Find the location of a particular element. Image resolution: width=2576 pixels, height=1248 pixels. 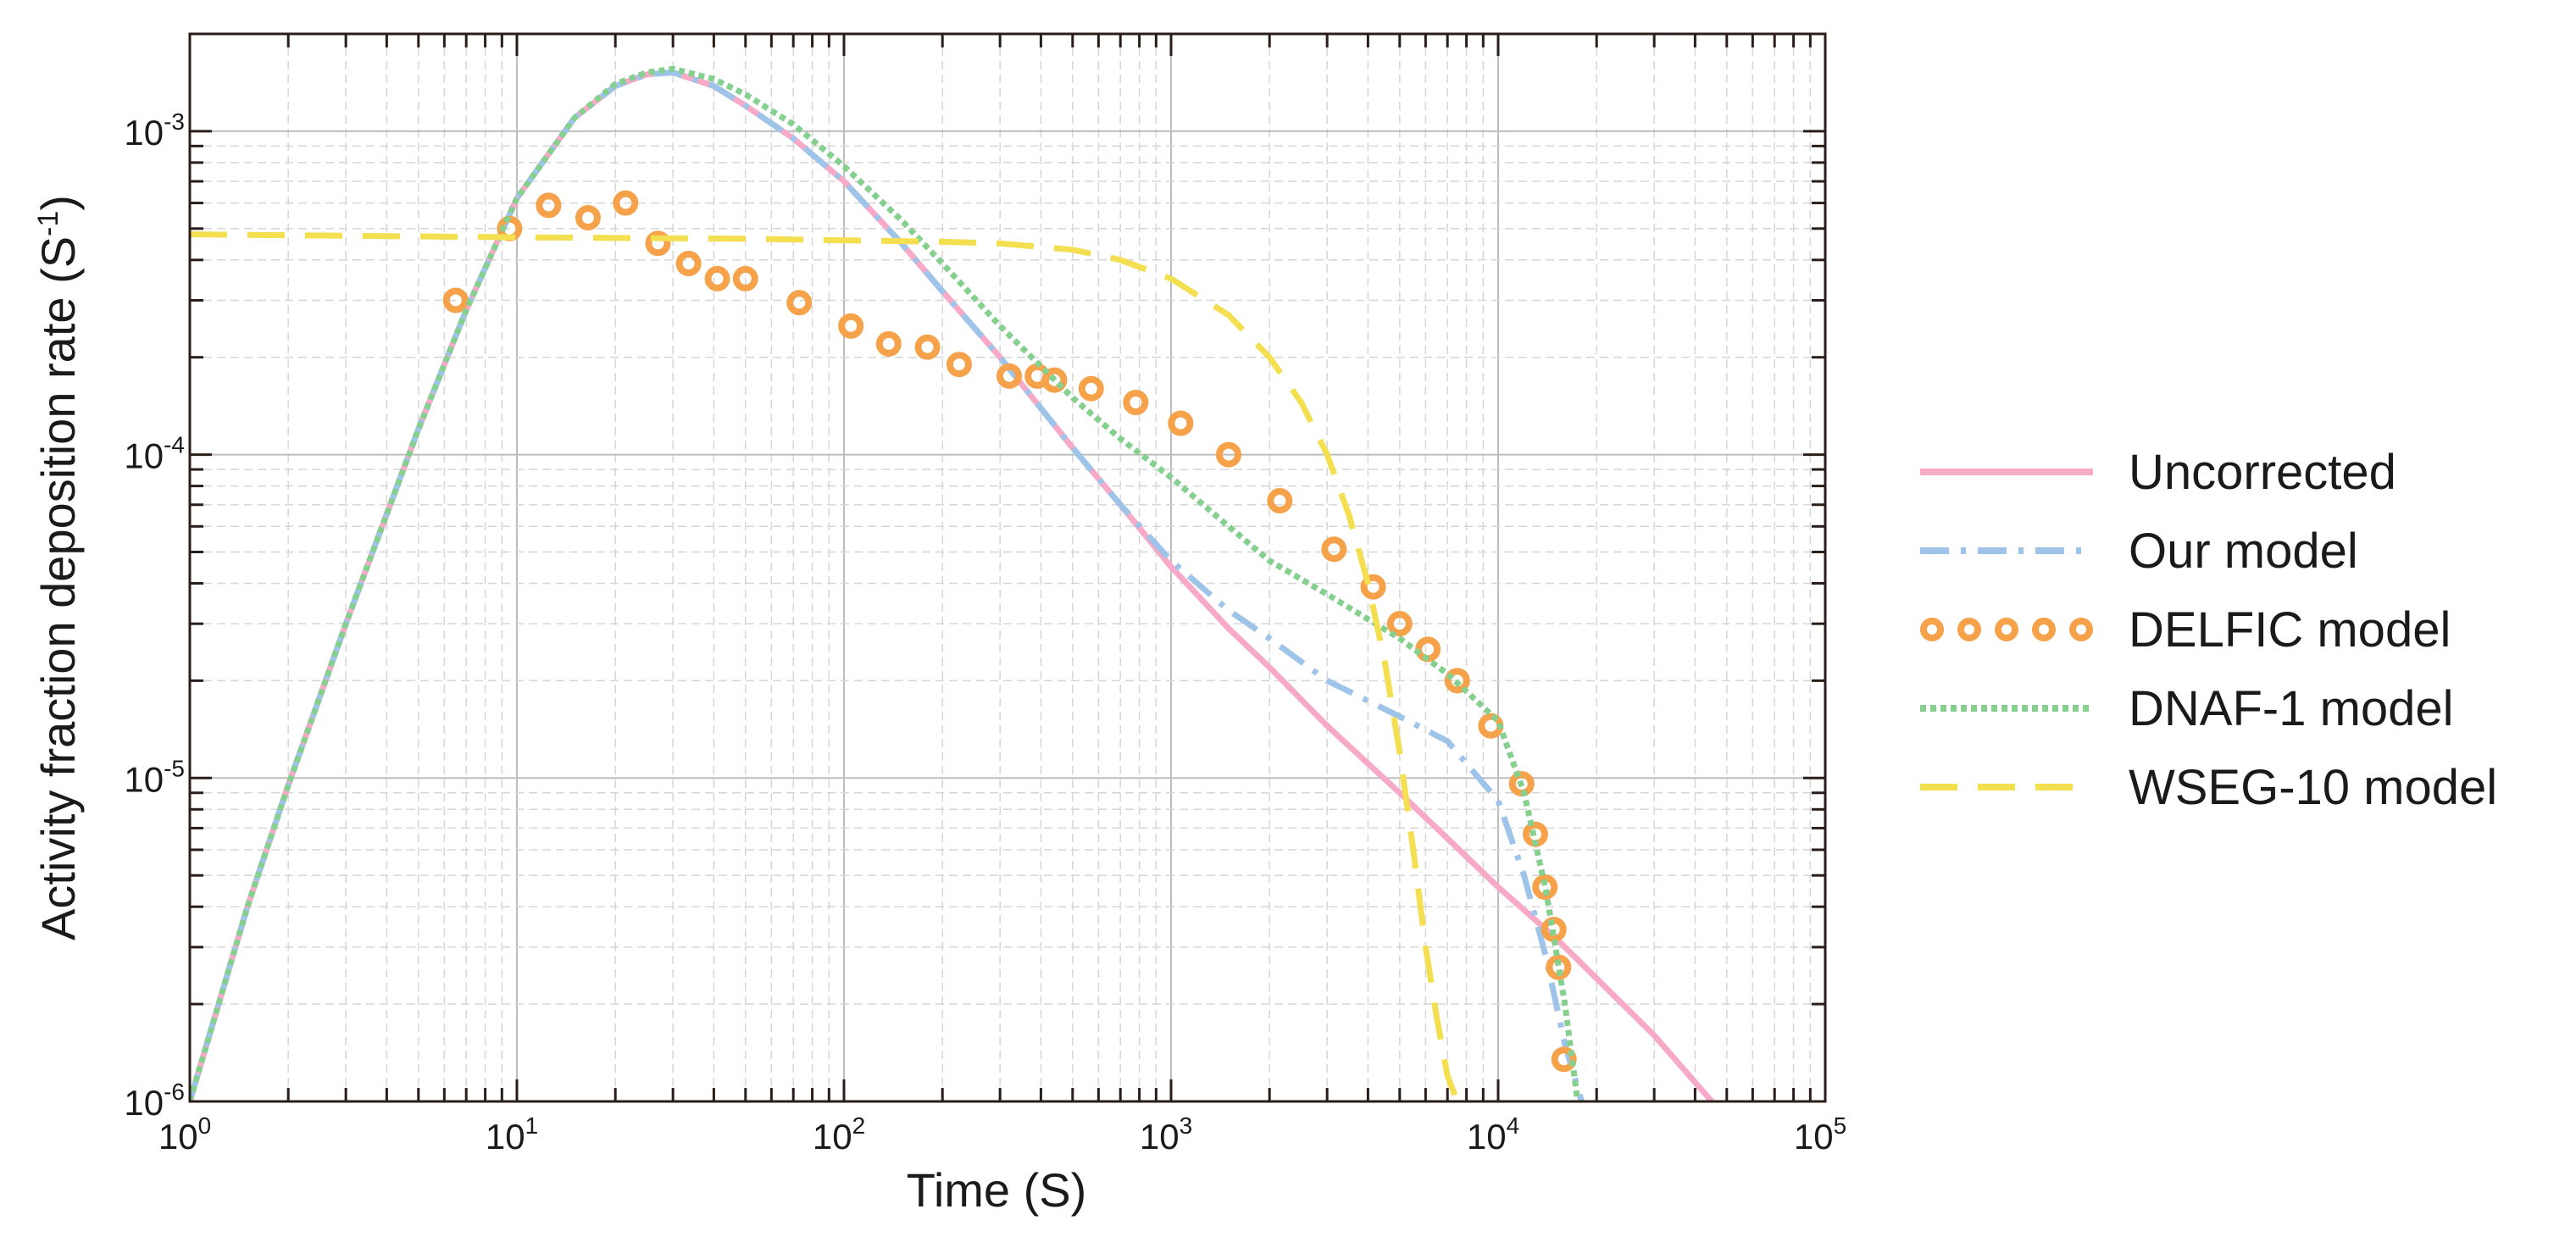

y-tick-labels: 10-610-510-410-3 is located at coordinates (154, 615).